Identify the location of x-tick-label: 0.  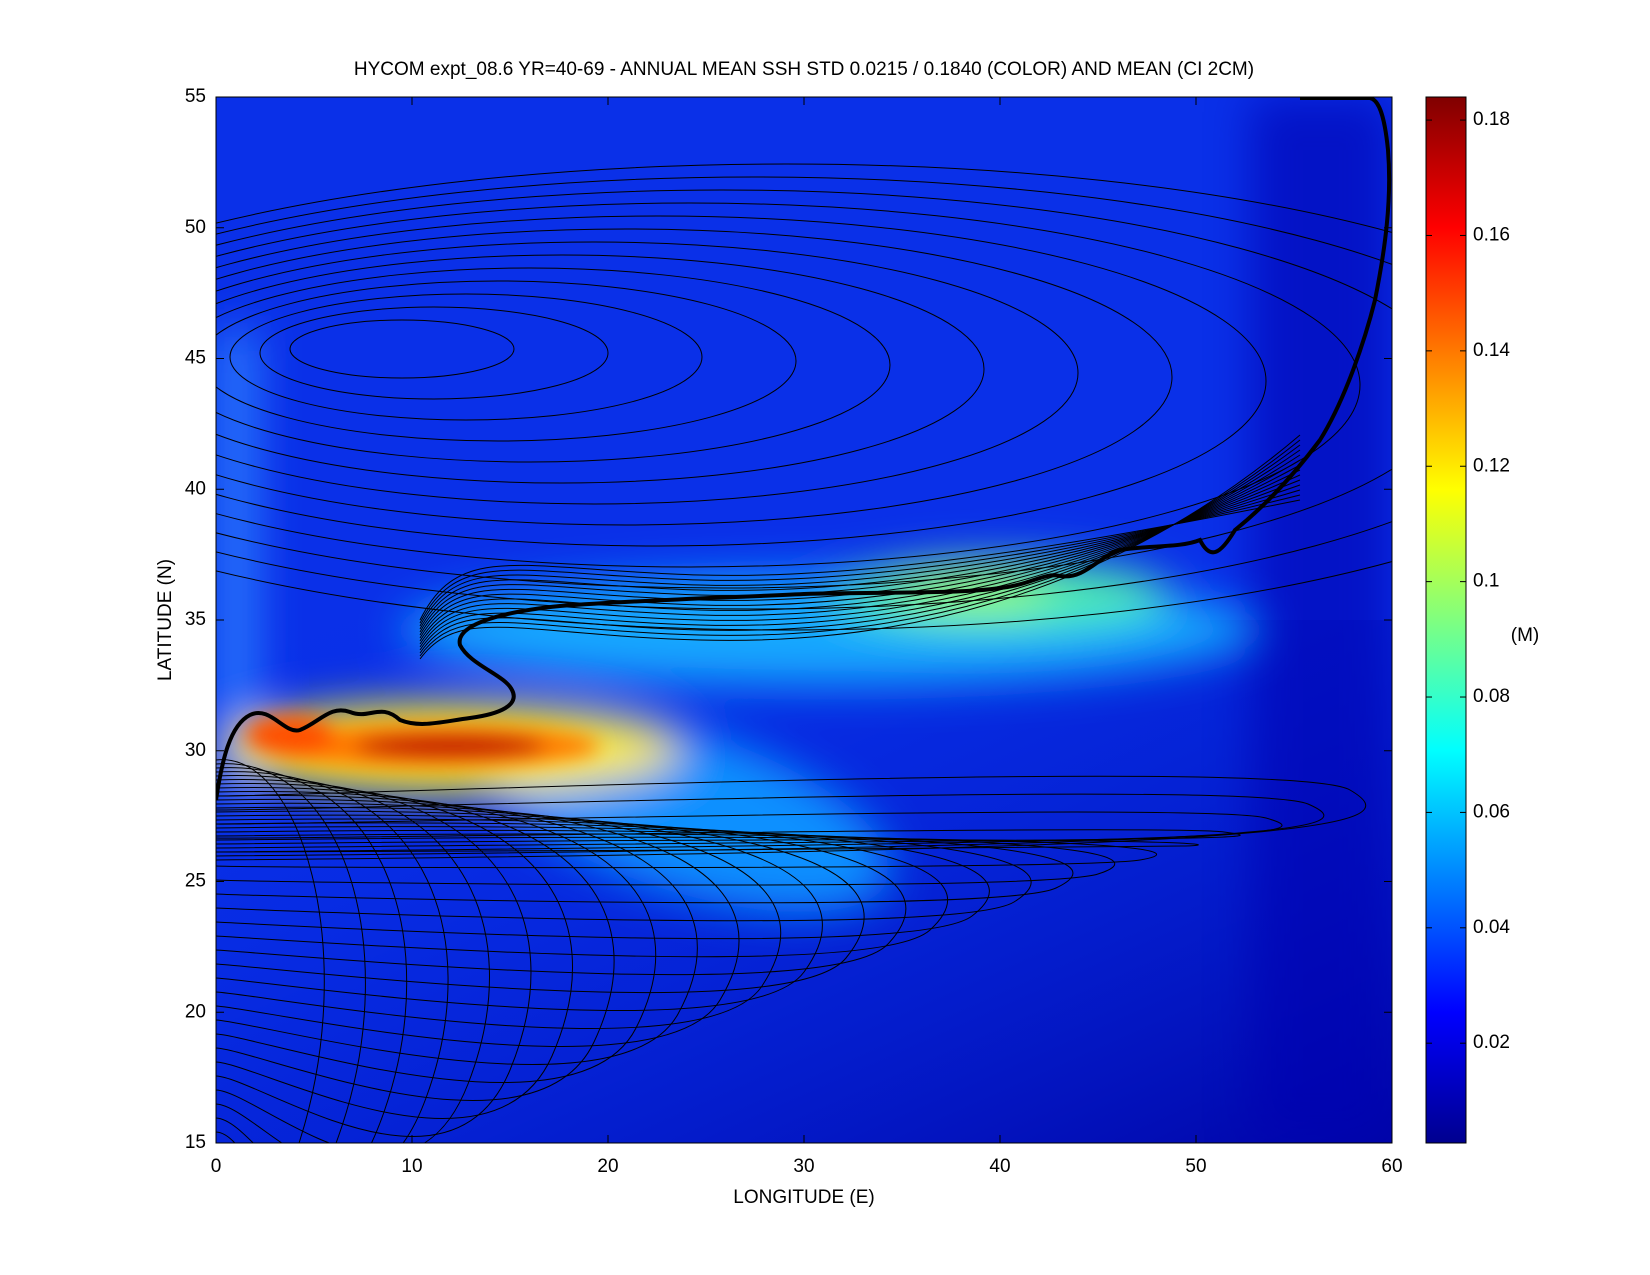
(216, 1166).